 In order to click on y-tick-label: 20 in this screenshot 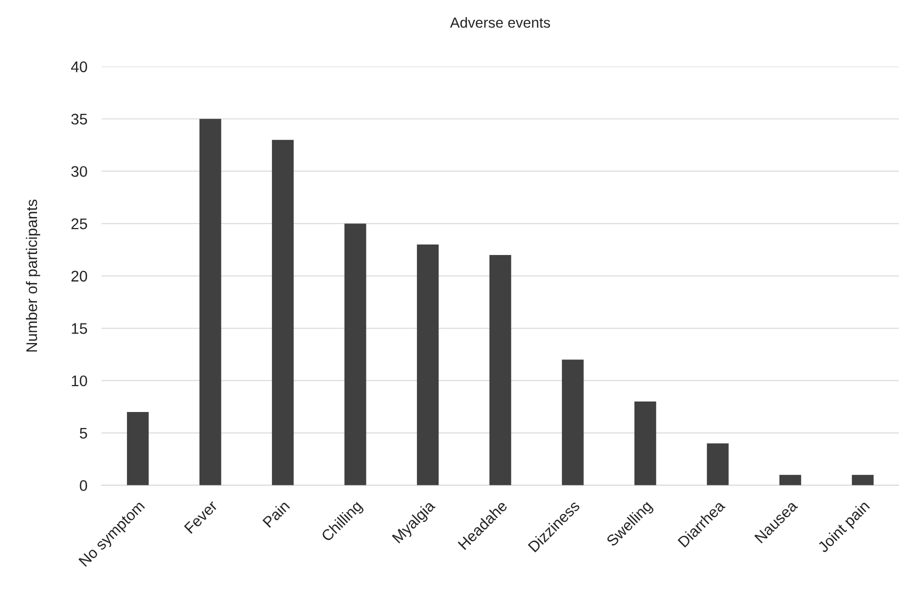, I will do `click(79, 276)`.